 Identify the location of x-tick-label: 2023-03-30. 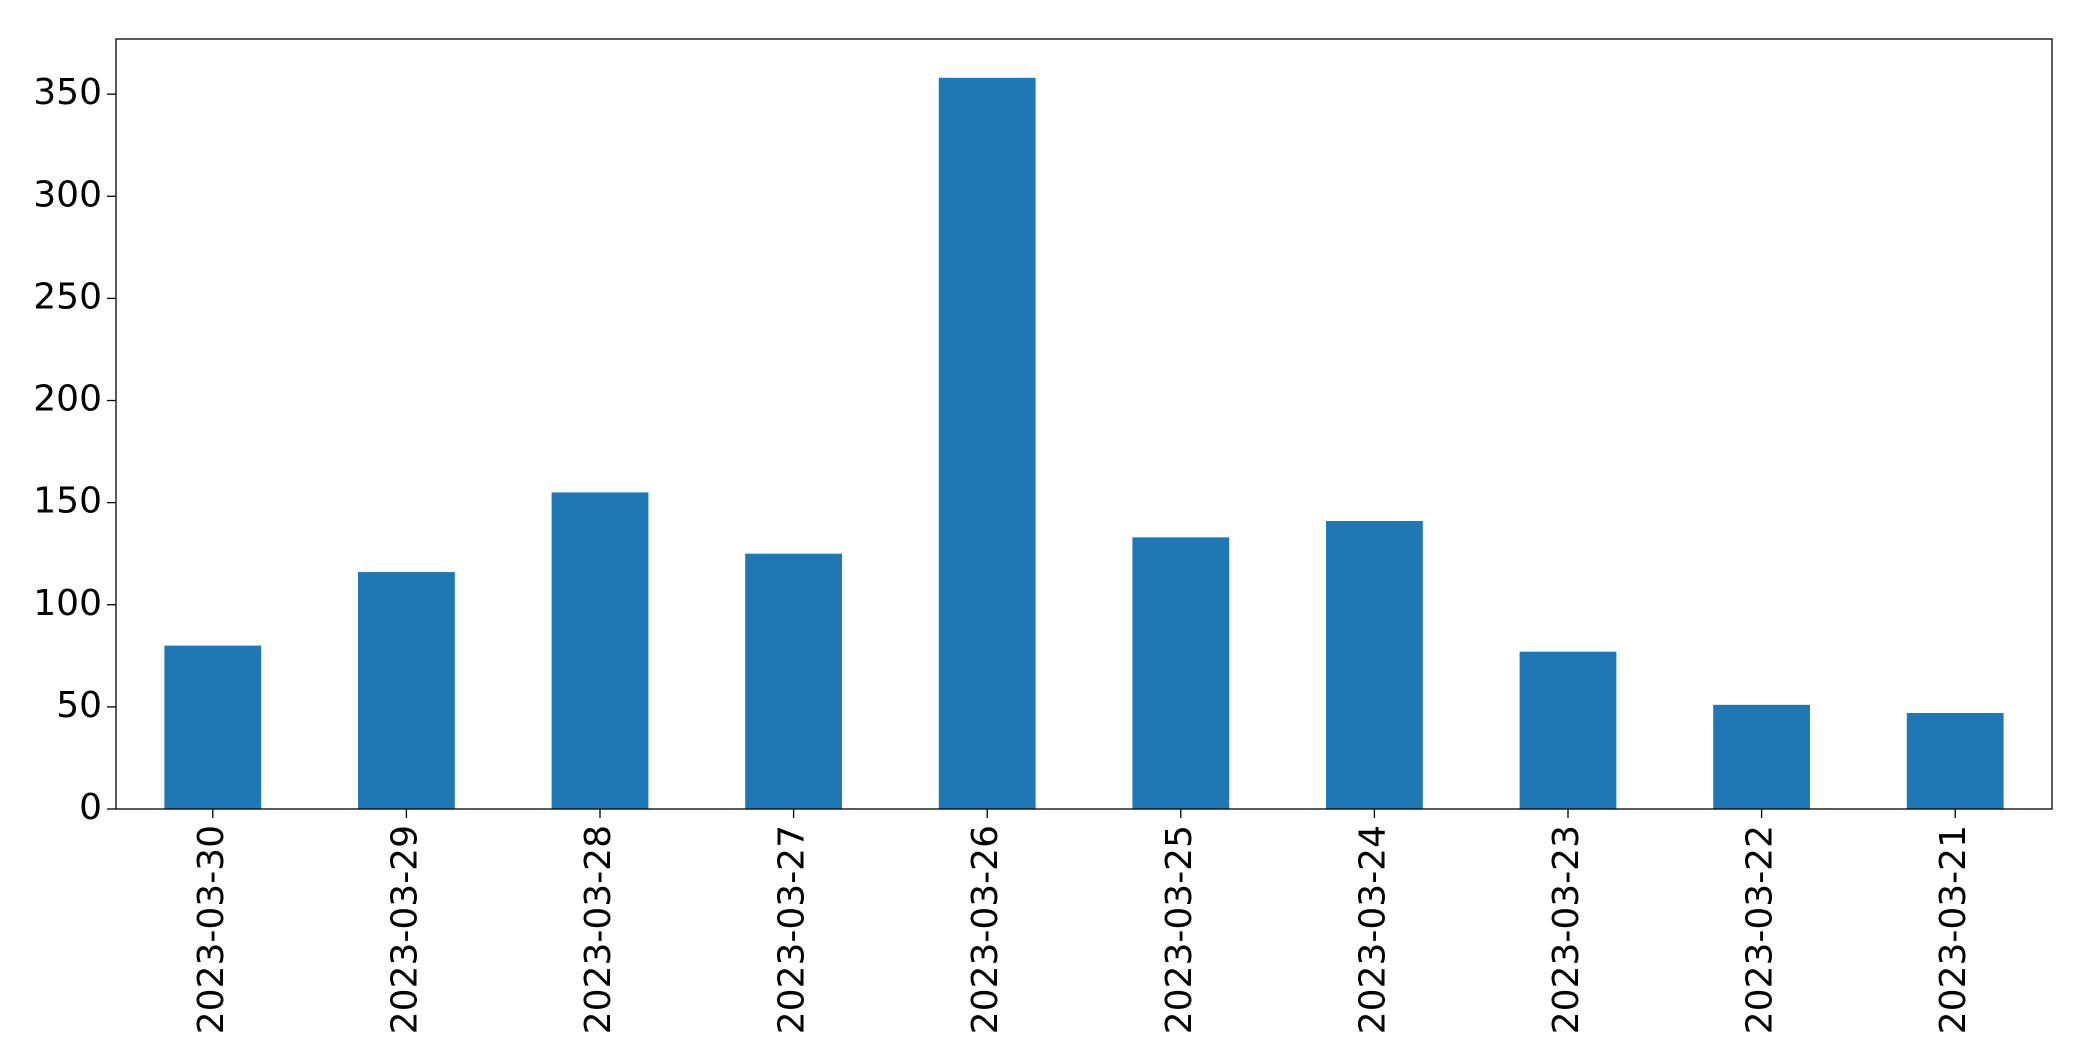
(211, 929).